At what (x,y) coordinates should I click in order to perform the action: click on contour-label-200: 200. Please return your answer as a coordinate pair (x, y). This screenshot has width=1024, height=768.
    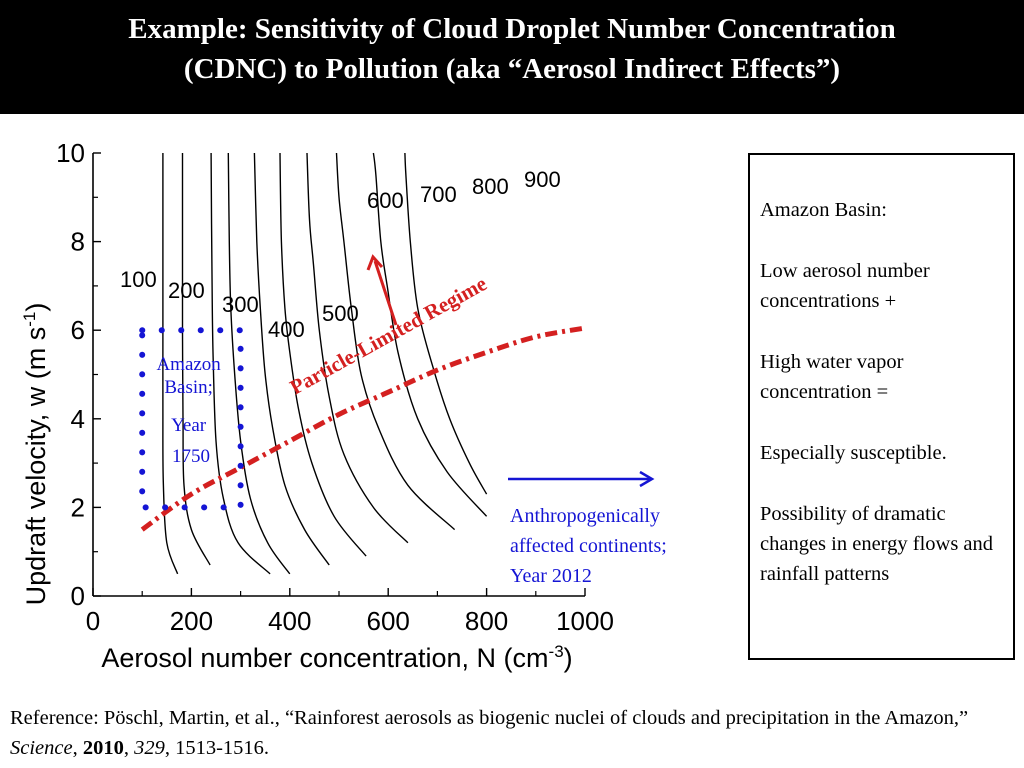
    Looking at the image, I should click on (186, 290).